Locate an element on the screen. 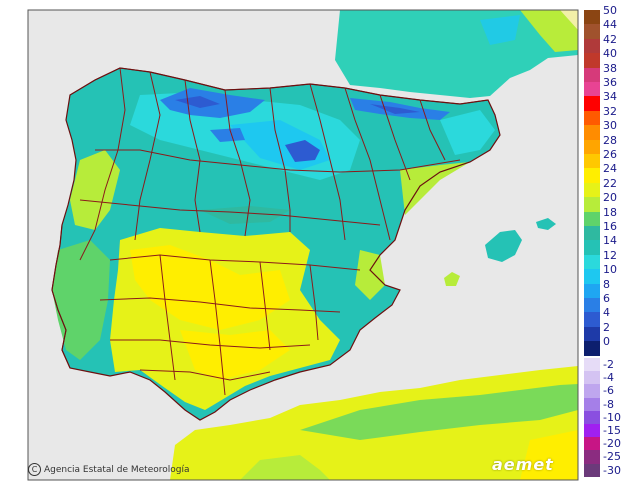 This screenshot has height=500, width=630. legend-label: 20 is located at coordinates (610, 198).